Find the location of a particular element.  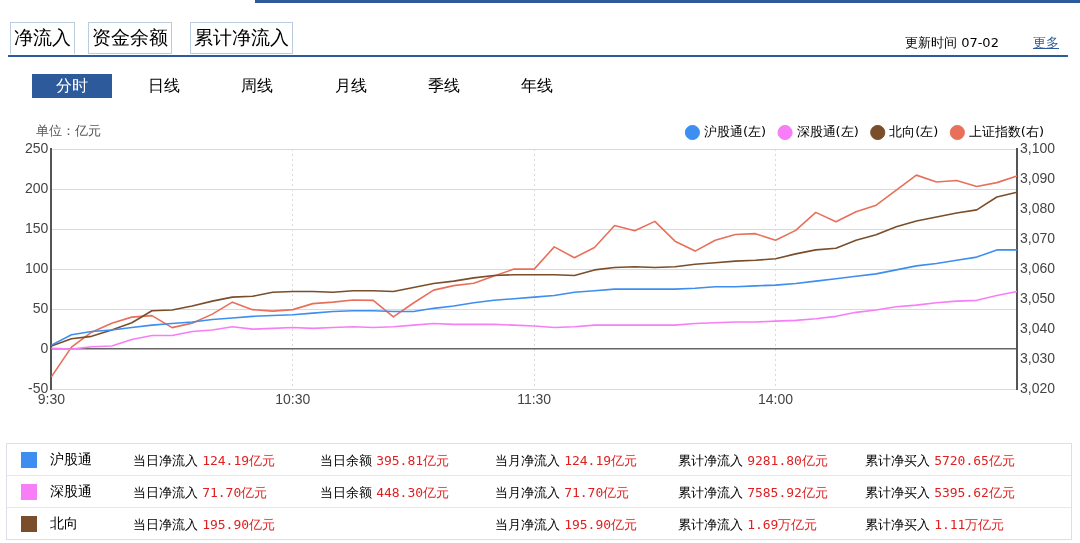

x-tick-label: 11:30 is located at coordinates (534, 399).